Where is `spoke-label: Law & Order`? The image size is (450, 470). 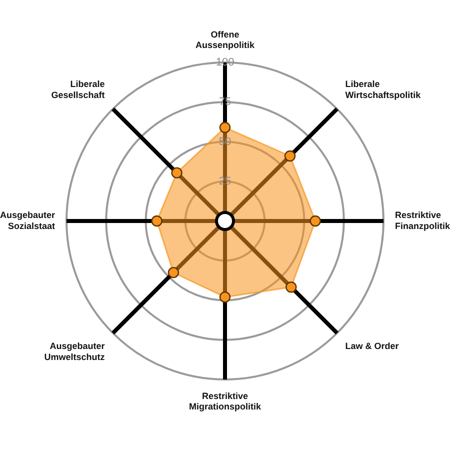 spoke-label: Law & Order is located at coordinates (372, 346).